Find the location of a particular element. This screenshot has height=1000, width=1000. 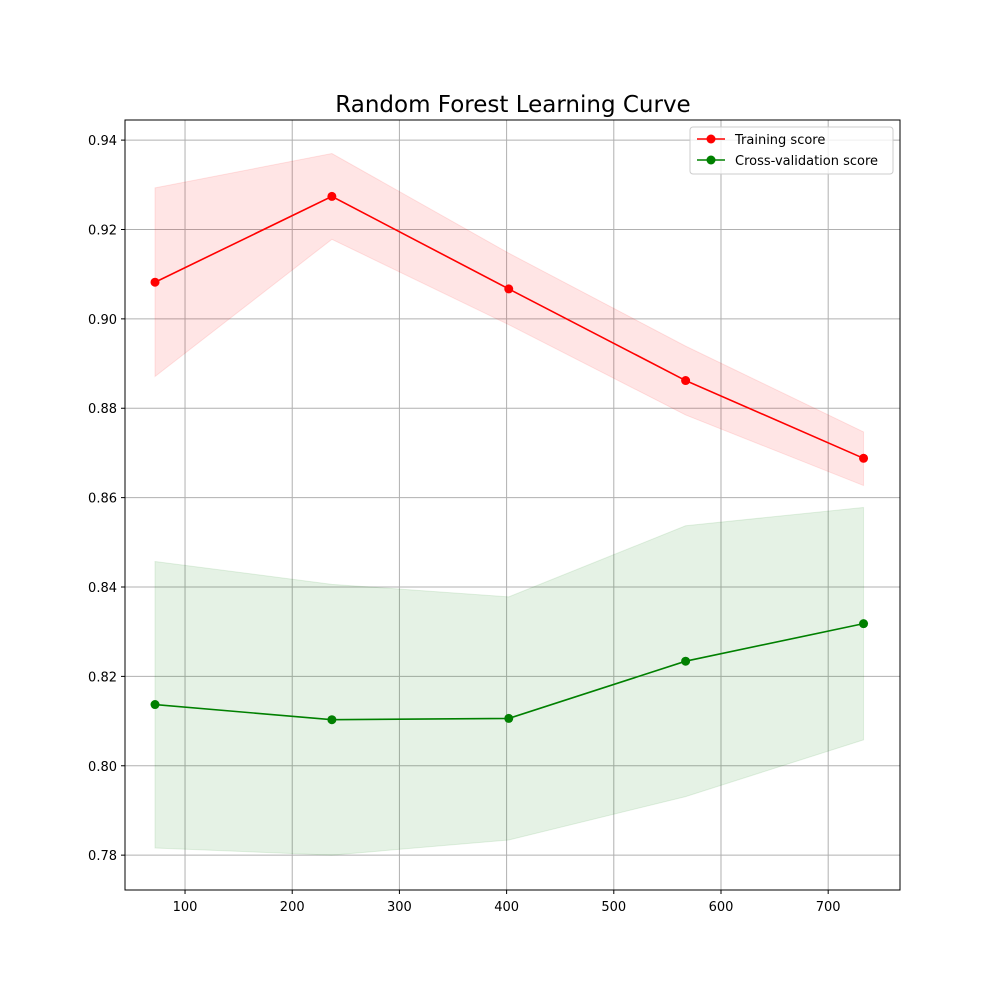

y-tick-label: 0.78 is located at coordinates (102, 856).